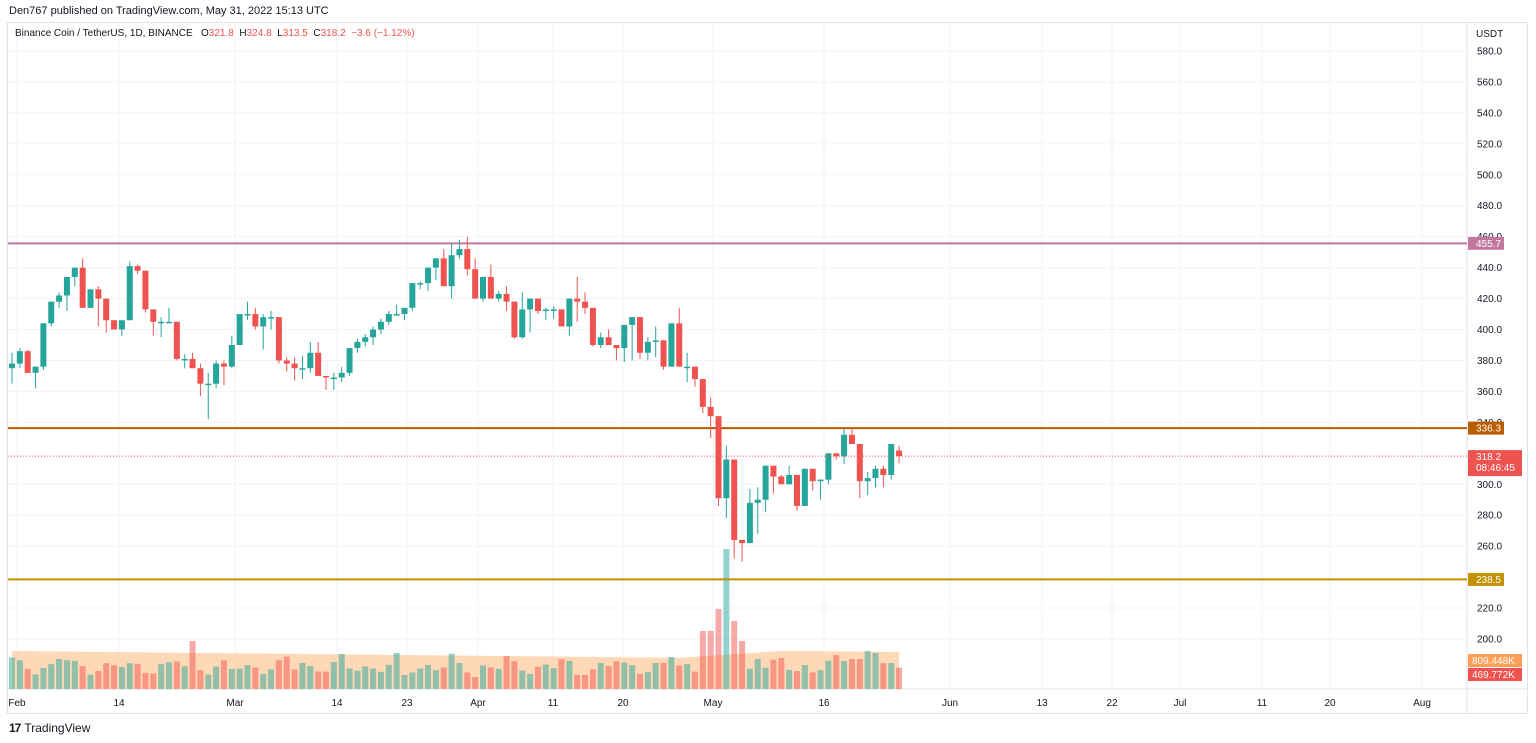 The width and height of the screenshot is (1536, 743). I want to click on symbol-title: Binance Coin / TetherUS, 1D, BINANCE, so click(104, 33).